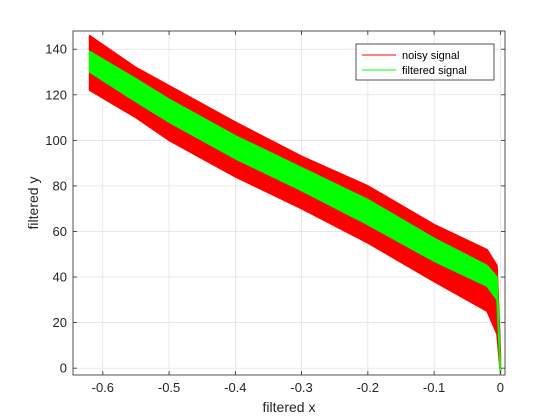  What do you see at coordinates (56, 49) in the screenshot?
I see `y-tick-label: 140` at bounding box center [56, 49].